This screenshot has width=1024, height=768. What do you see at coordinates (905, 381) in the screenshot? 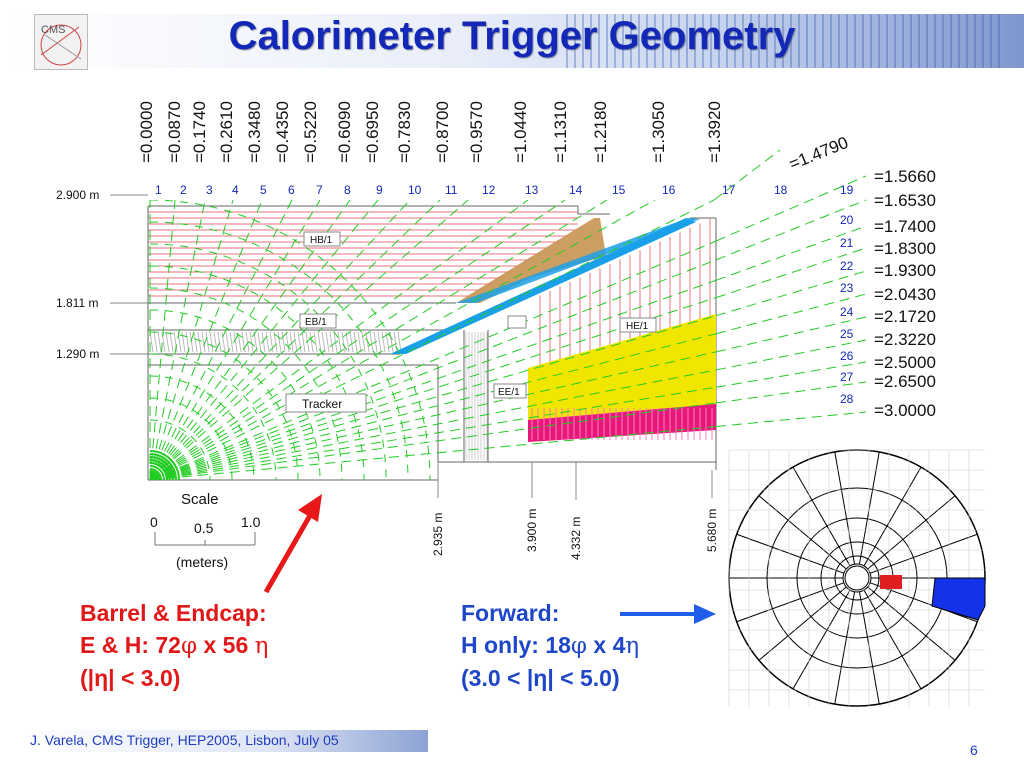
I see `eta-right-label: =2.6500` at bounding box center [905, 381].